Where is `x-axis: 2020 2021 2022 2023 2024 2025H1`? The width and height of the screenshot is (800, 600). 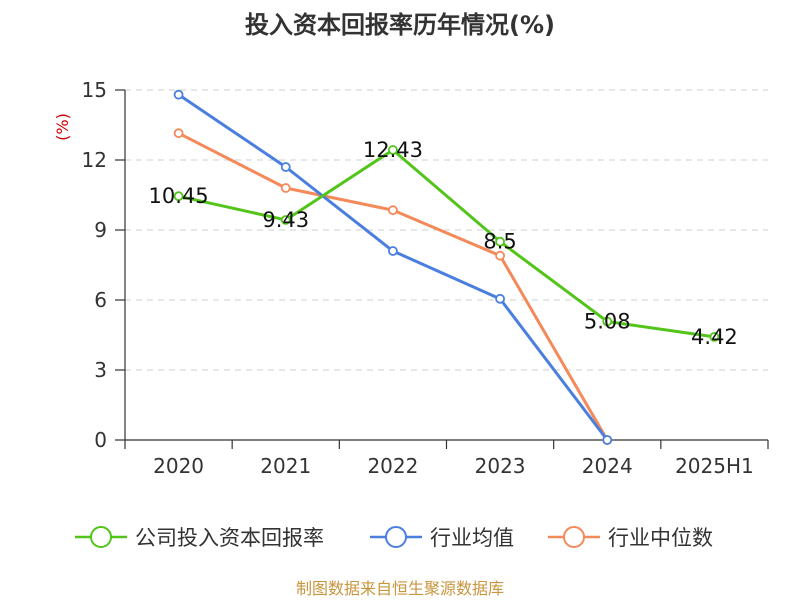
x-axis: 2020 2021 2022 2023 2024 2025H1 is located at coordinates (446, 458).